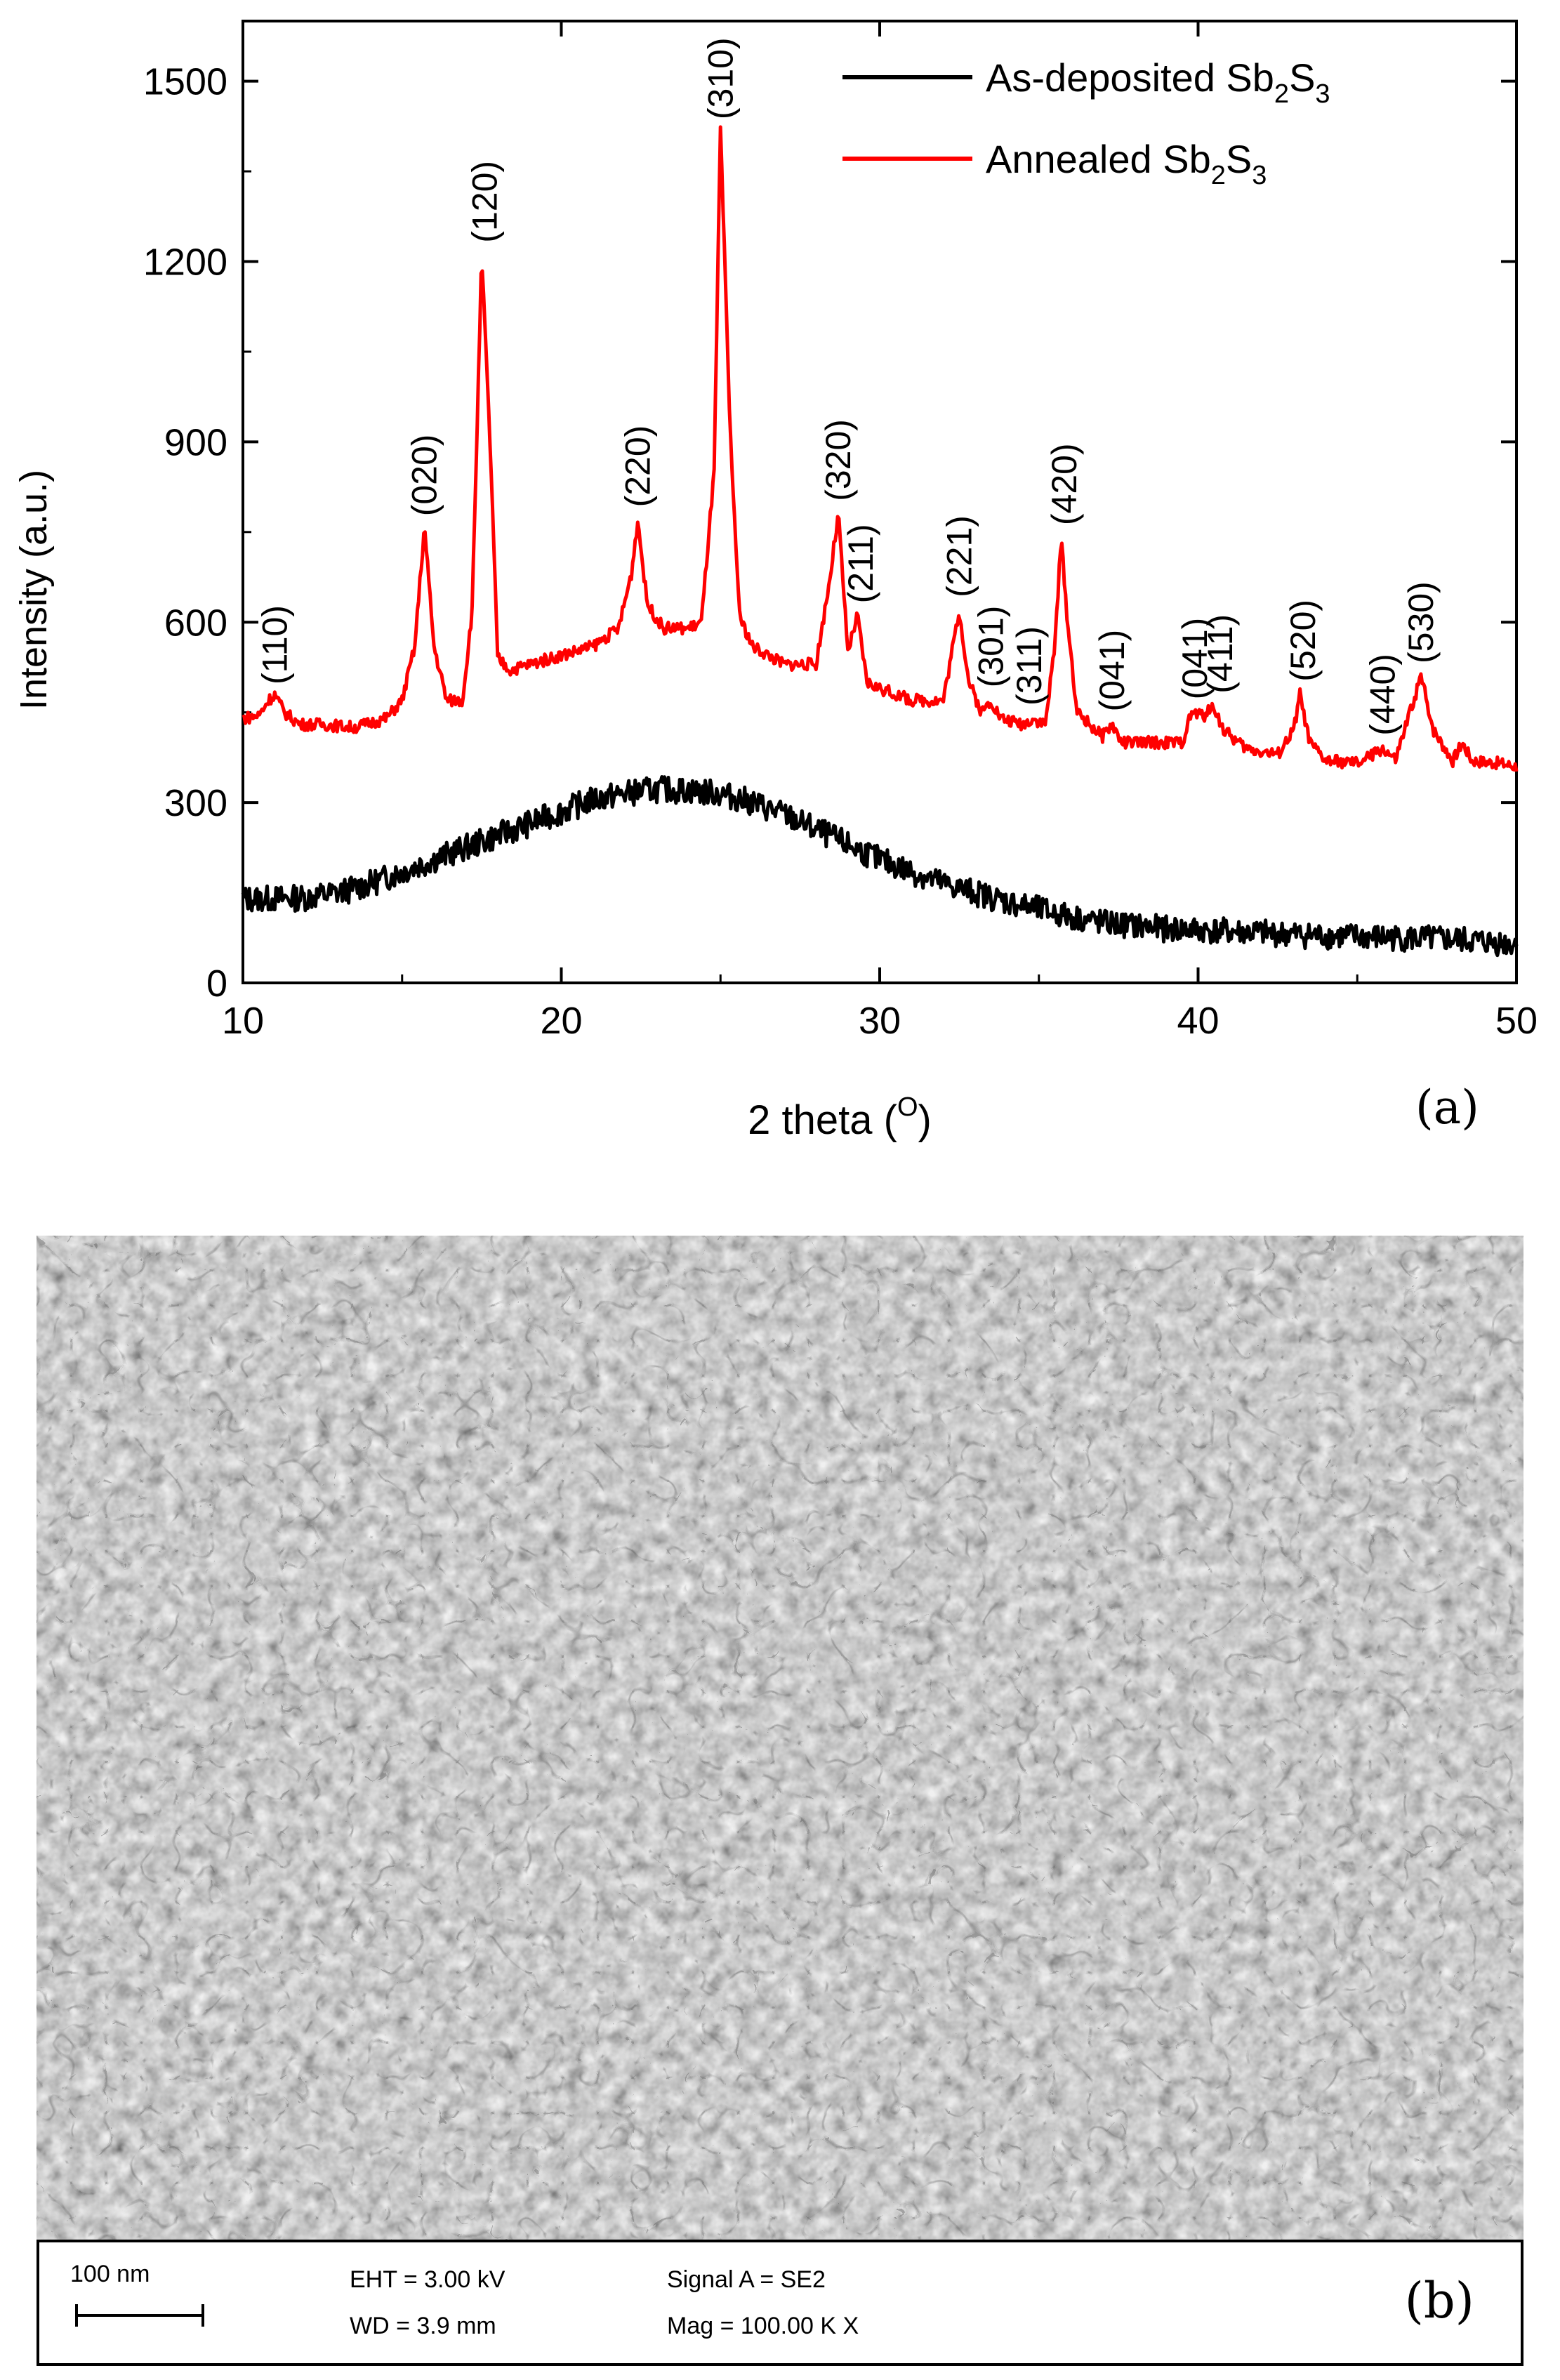 The height and width of the screenshot is (2380, 1560). What do you see at coordinates (991, 647) in the screenshot?
I see `peak-label: (301)` at bounding box center [991, 647].